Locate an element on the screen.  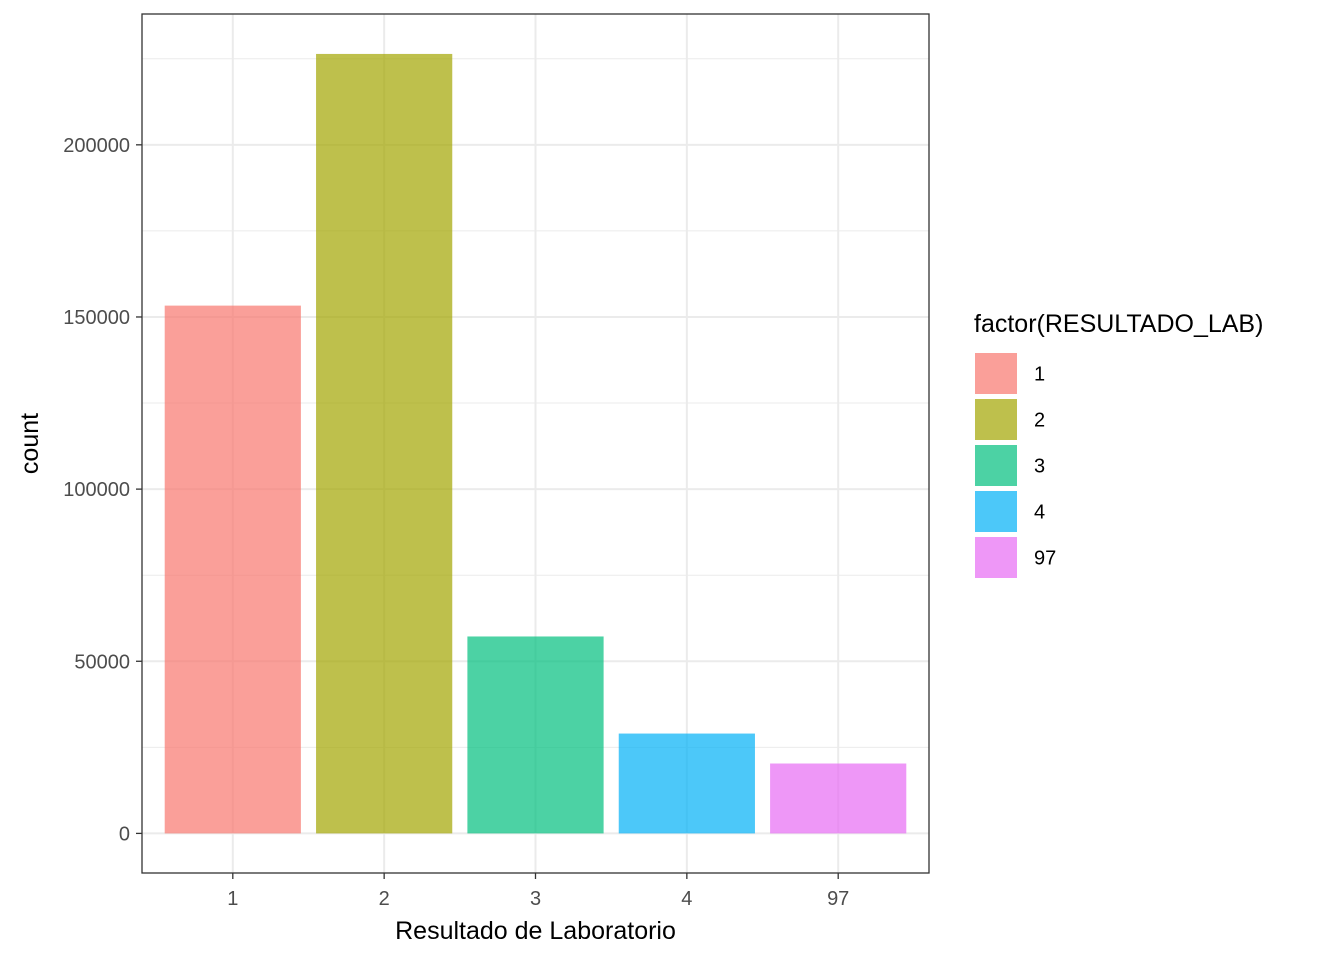
legend-label: 3 is located at coordinates (1039, 467).